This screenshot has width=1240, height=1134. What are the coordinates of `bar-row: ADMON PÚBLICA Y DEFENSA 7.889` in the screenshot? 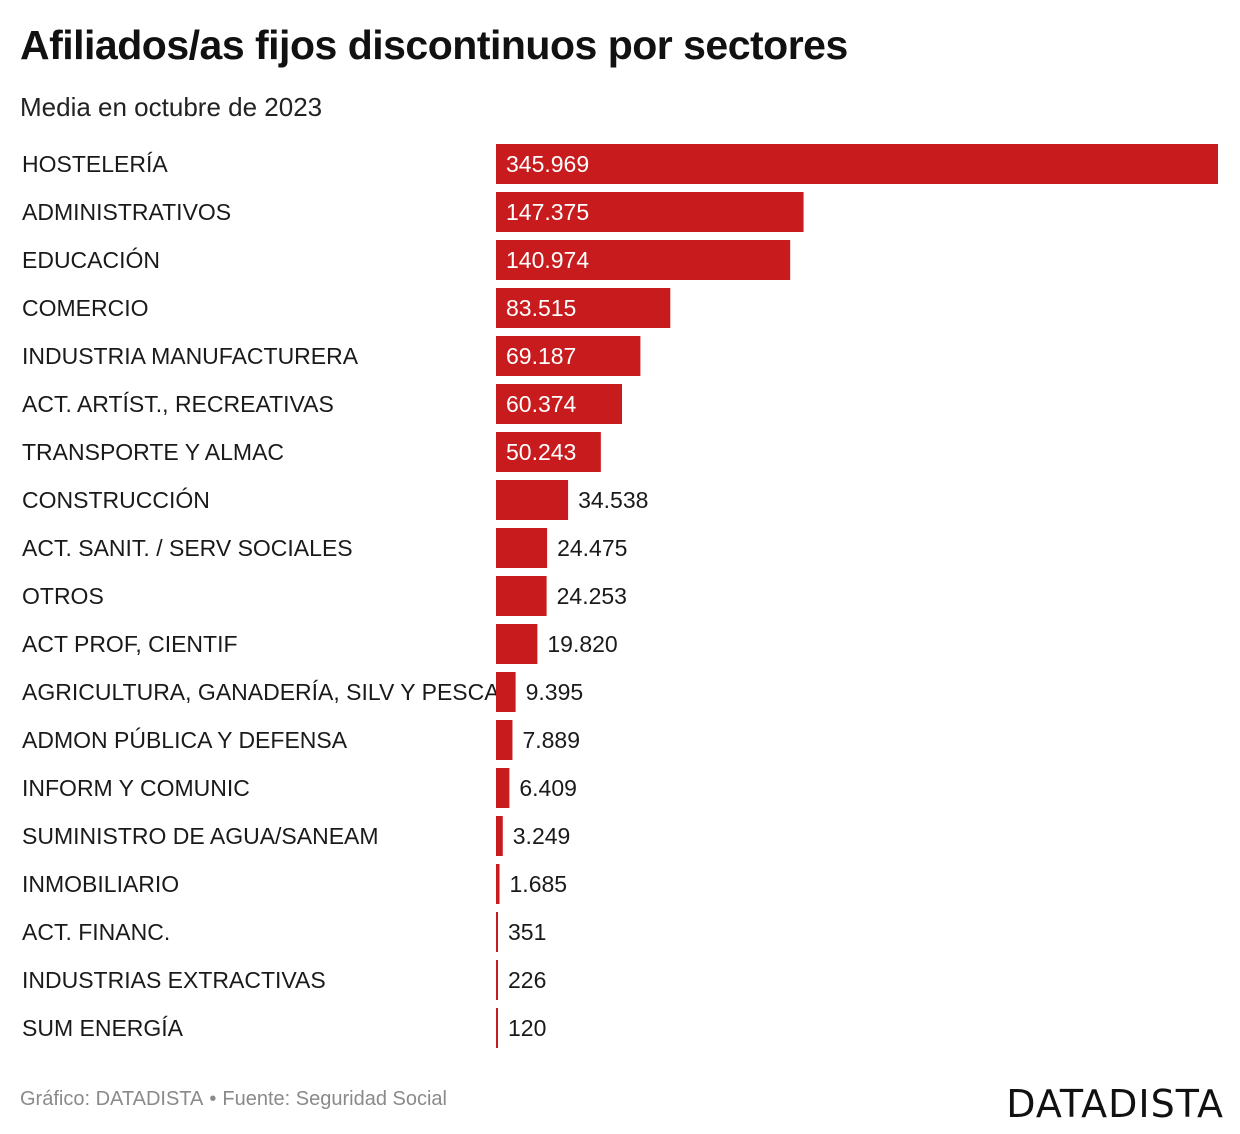 It's located at (301, 740).